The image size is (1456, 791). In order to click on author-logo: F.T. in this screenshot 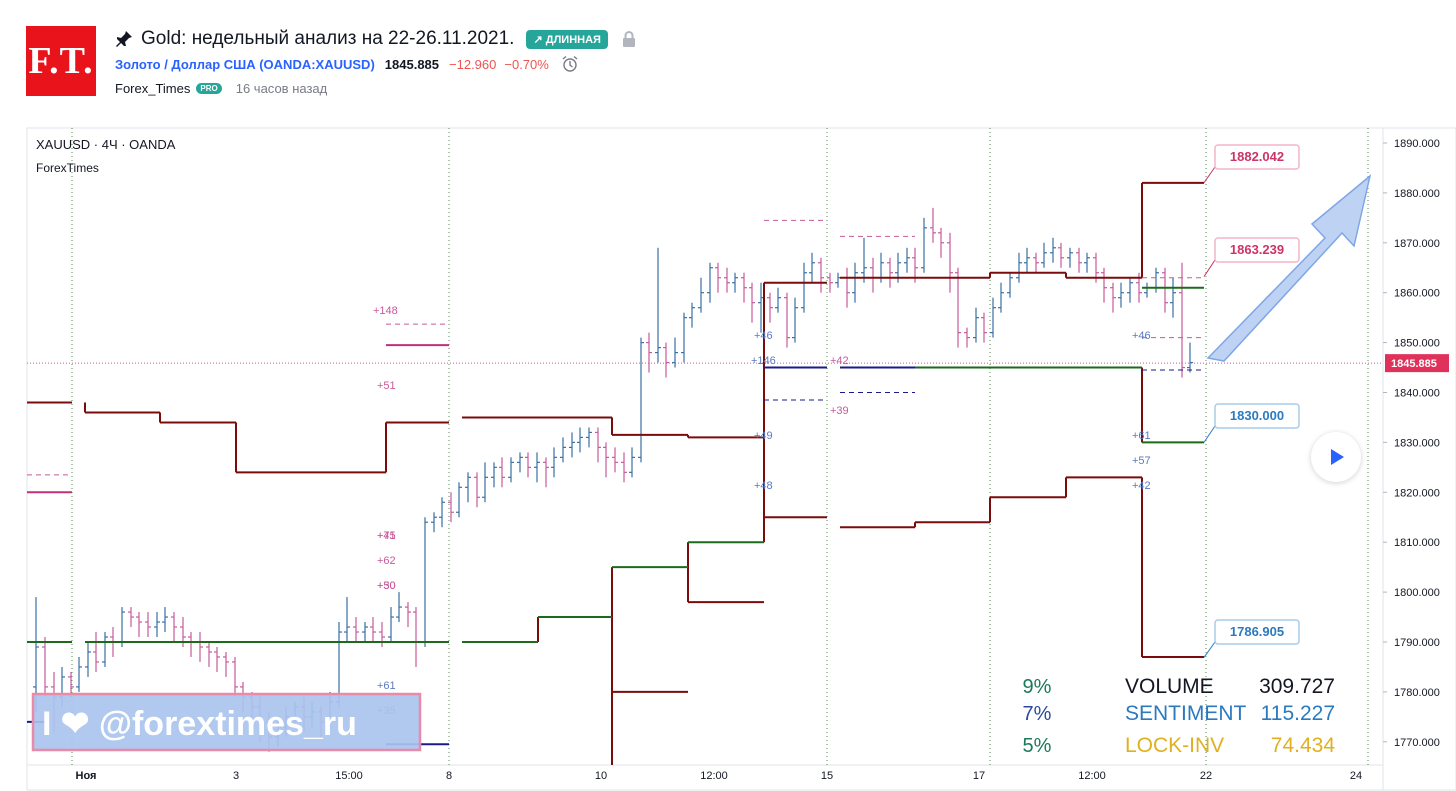, I will do `click(61, 61)`.